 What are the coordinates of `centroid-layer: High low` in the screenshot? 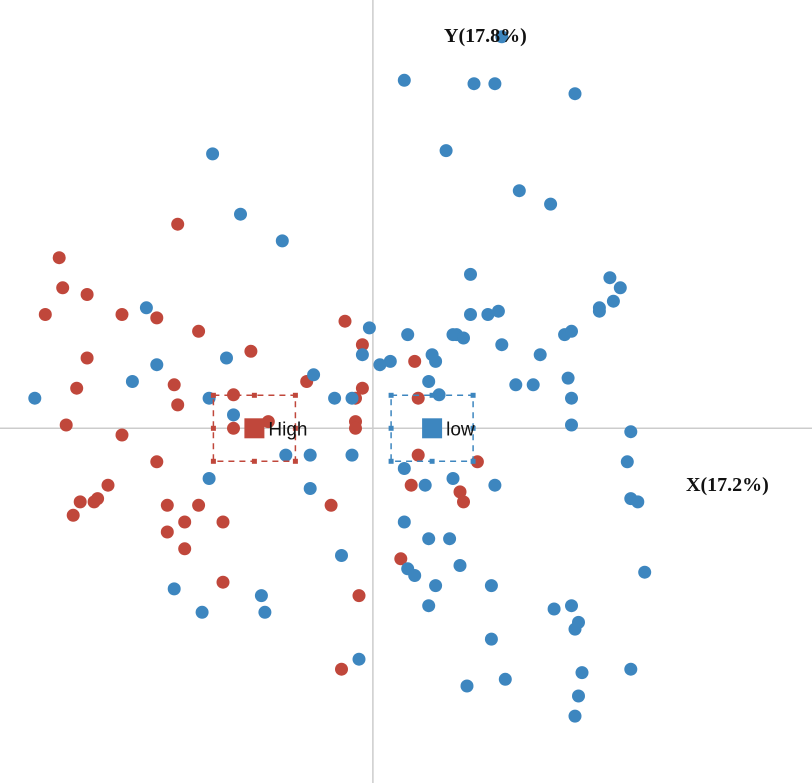 It's located at (343, 428).